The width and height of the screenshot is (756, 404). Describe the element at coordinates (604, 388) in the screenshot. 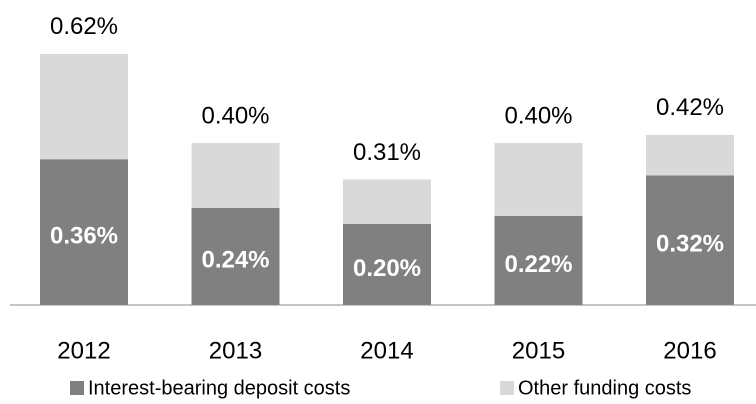

I see `legend-label: Other funding costs` at that location.